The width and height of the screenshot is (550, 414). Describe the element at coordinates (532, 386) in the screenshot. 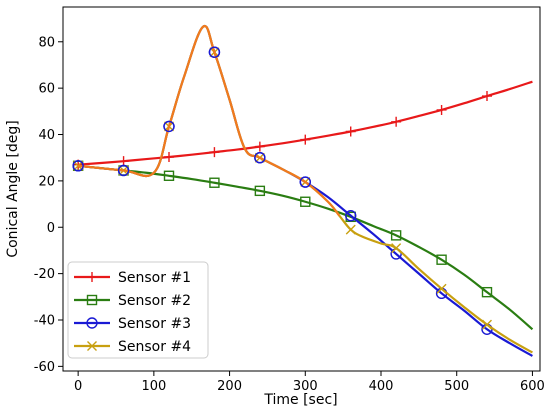

I see `x-tick-label: 600` at that location.